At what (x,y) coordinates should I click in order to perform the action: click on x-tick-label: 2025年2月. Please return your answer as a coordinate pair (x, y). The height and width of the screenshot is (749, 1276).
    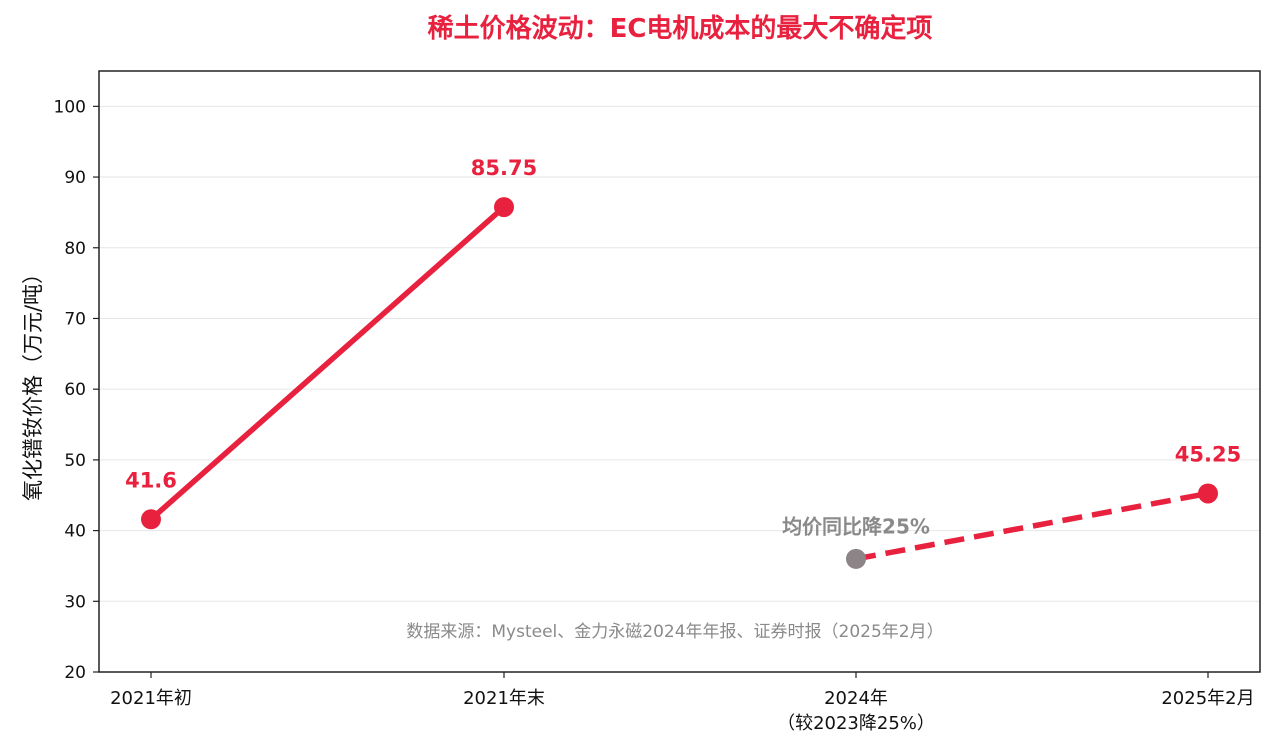
    Looking at the image, I should click on (1207, 698).